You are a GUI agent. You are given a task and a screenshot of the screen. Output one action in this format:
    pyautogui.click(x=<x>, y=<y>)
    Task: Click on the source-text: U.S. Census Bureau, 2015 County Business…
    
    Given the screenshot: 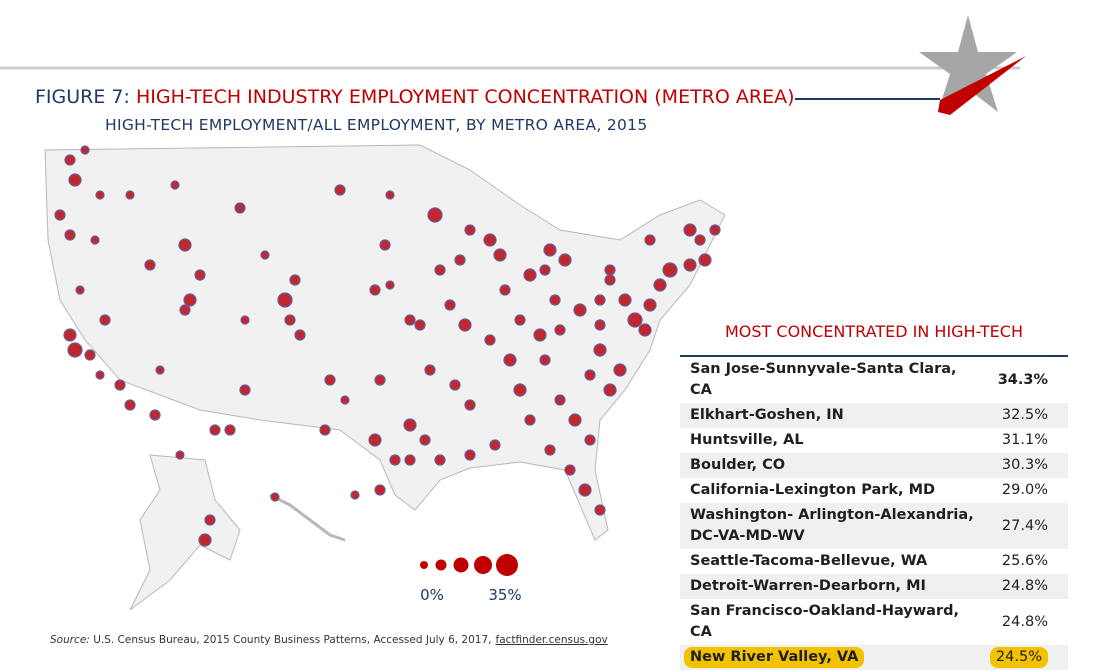 What is the action you would take?
    pyautogui.click(x=292, y=640)
    